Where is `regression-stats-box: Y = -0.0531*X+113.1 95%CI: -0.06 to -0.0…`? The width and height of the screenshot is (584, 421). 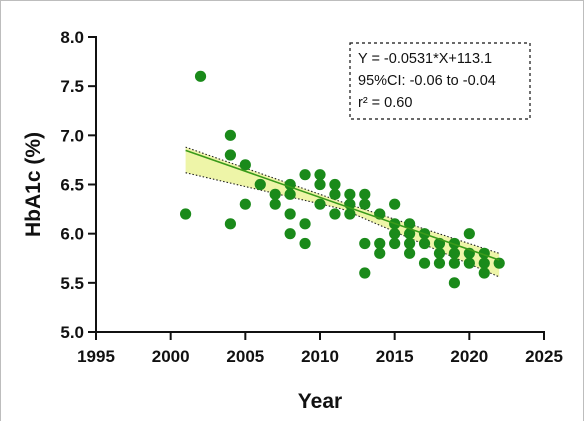 regression-stats-box: Y = -0.0531*X+113.1 95%CI: -0.06 to -0.0… is located at coordinates (440, 81).